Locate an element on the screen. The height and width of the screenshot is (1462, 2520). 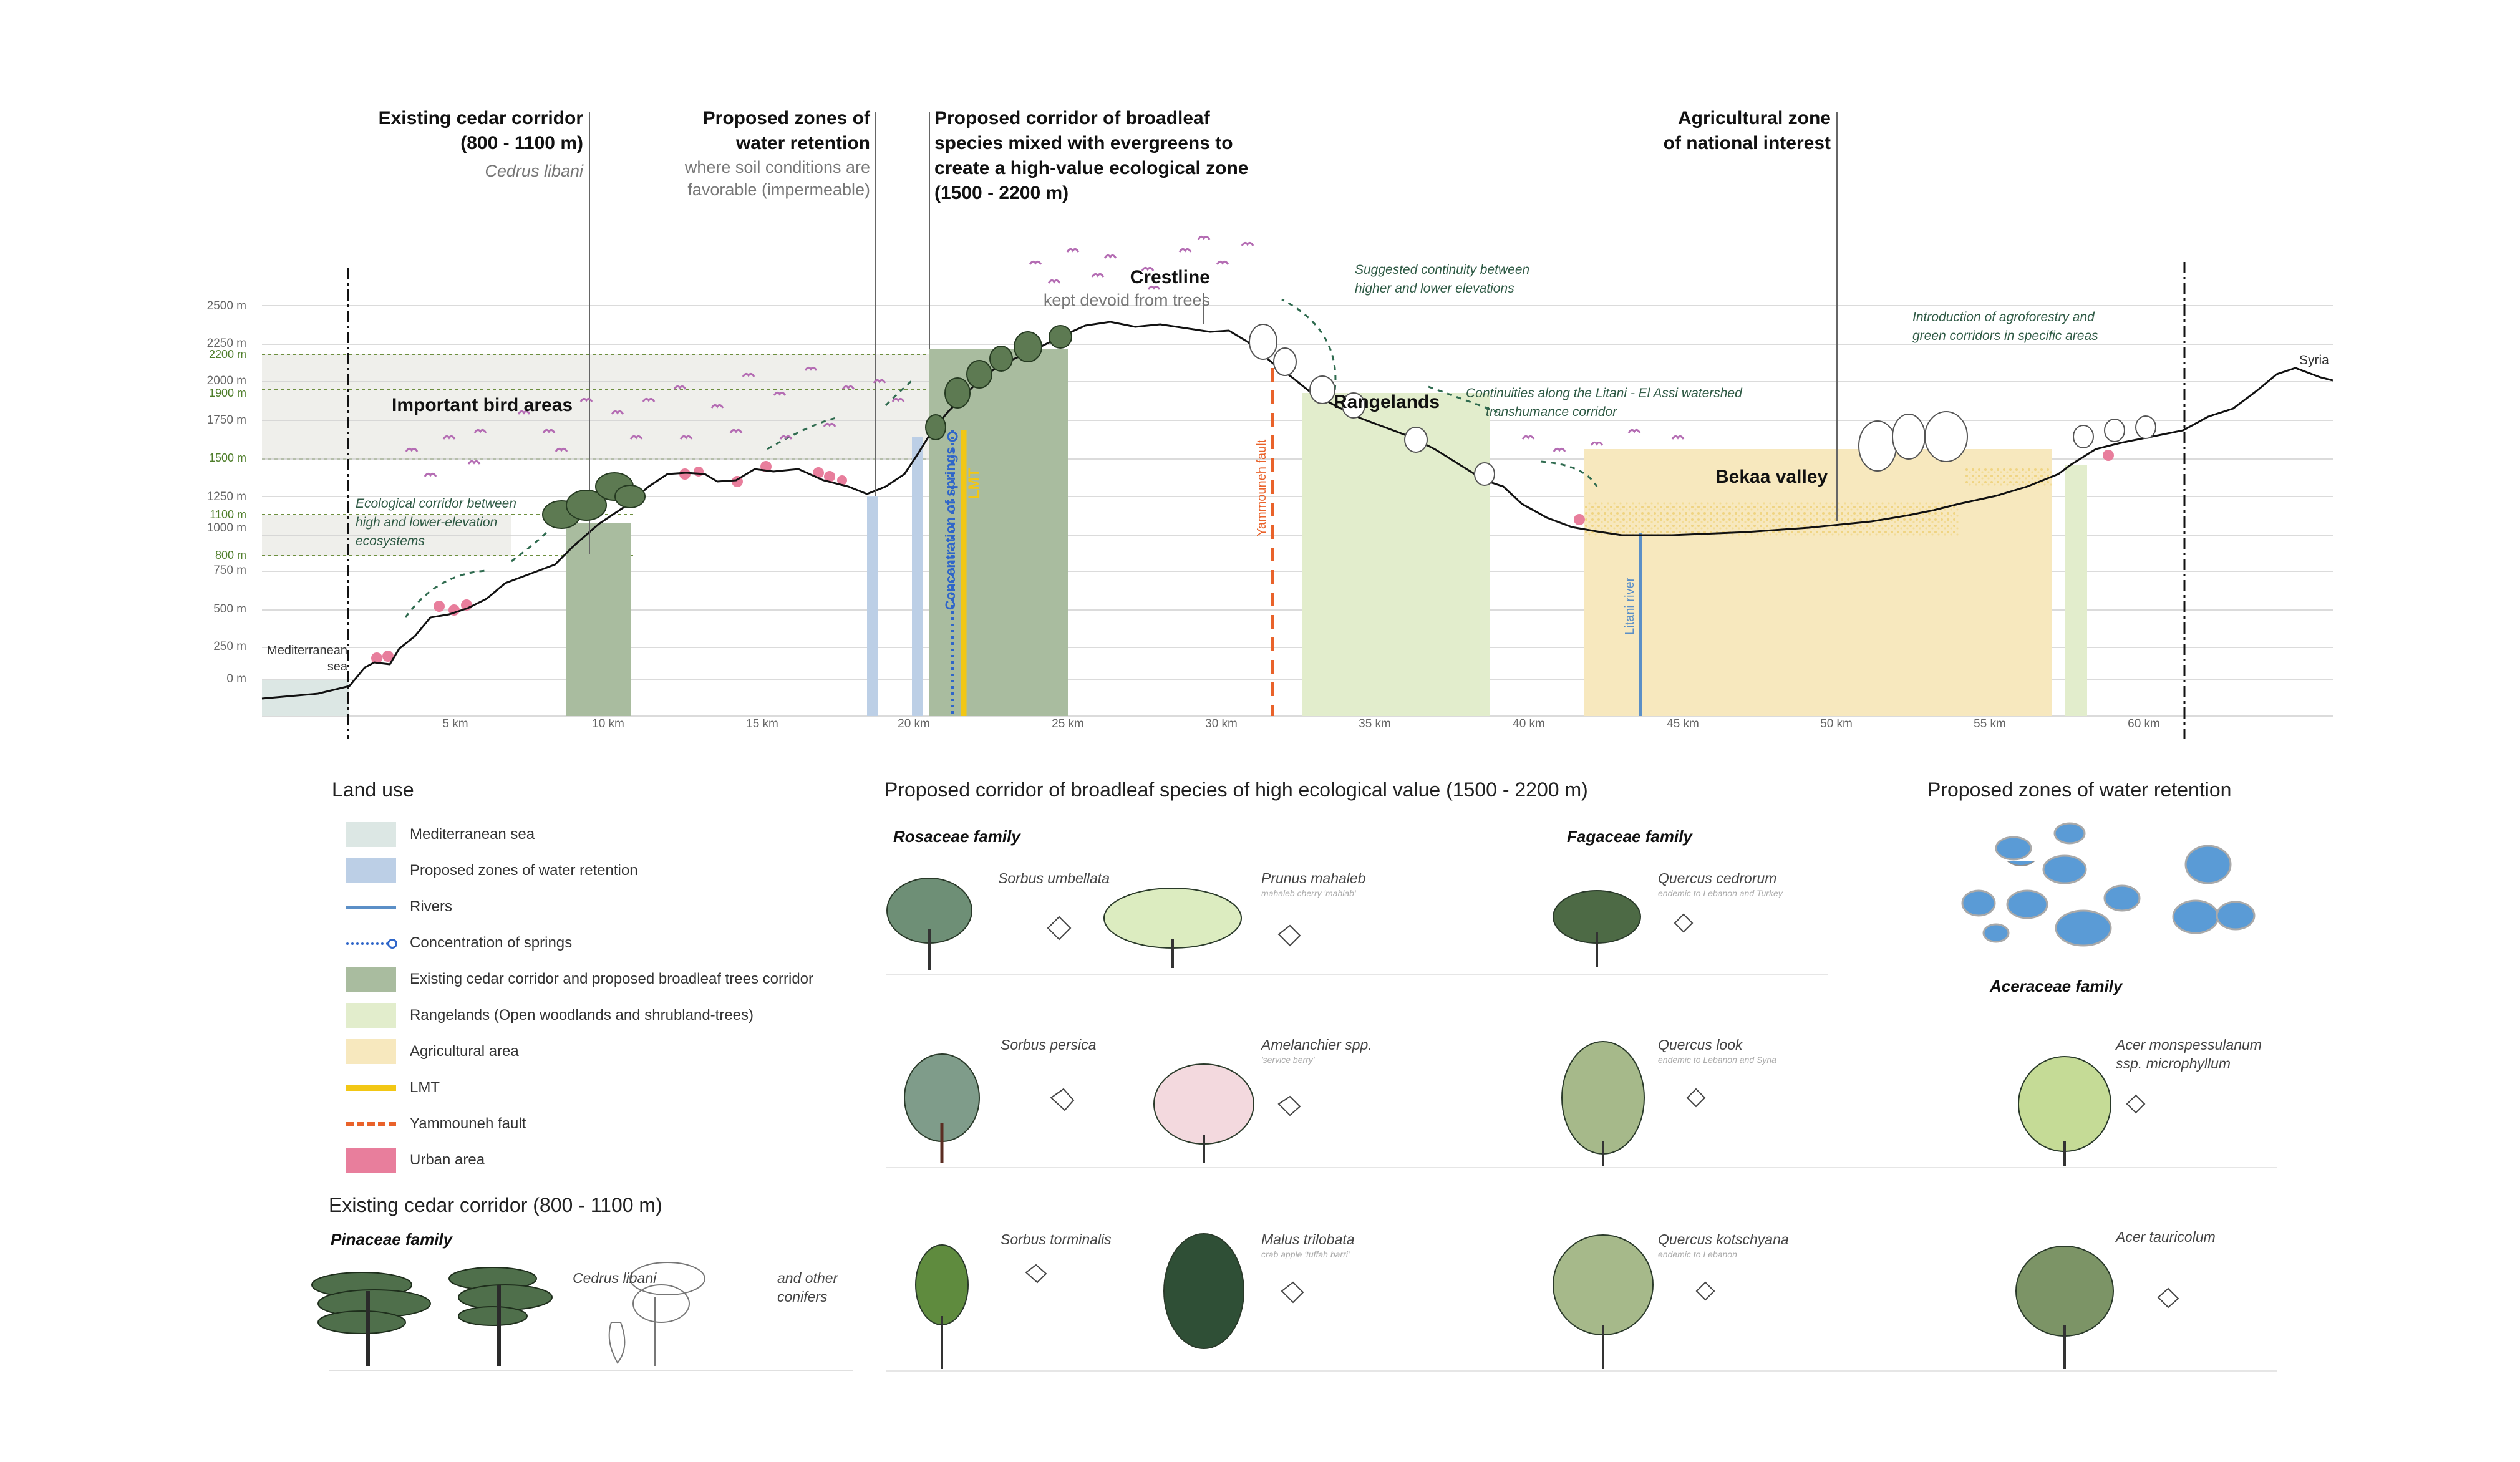
legend-item-sea: Mediterranean sea is located at coordinates (441, 834).